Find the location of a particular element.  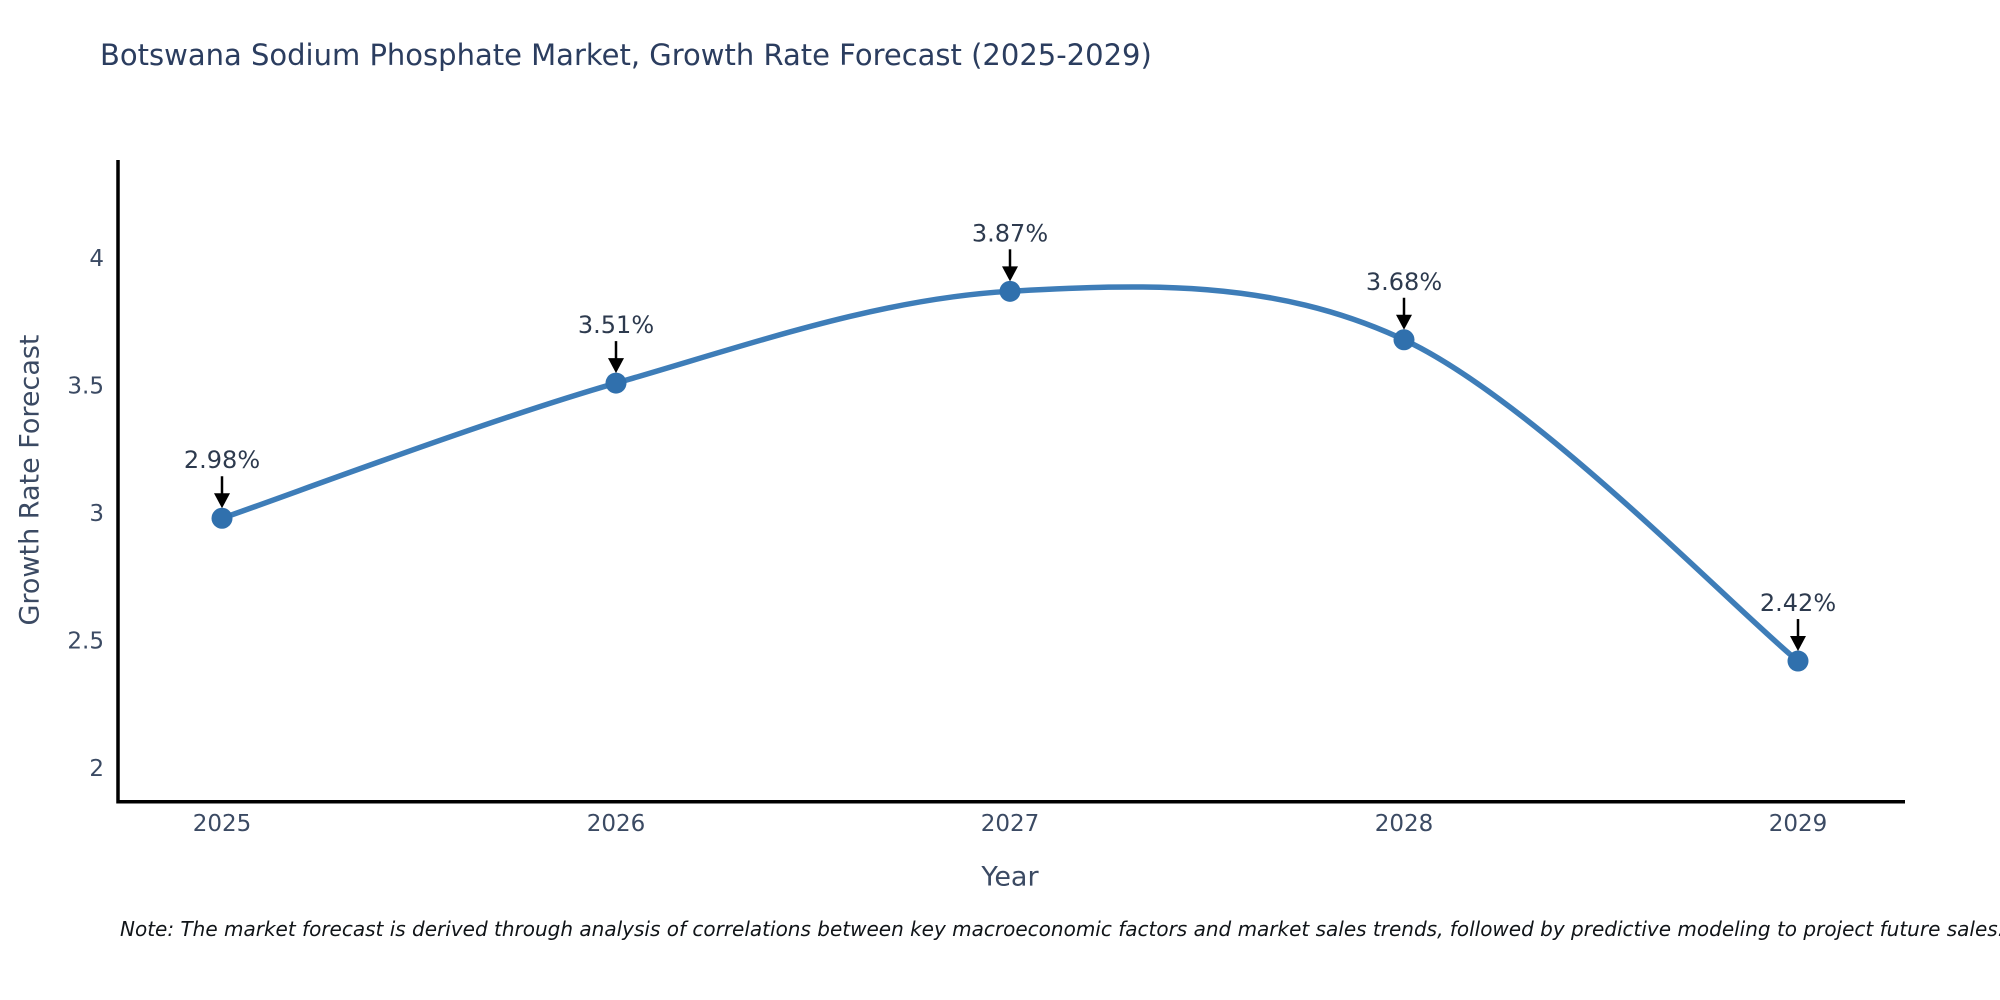

y-tick-label: 3 is located at coordinates (96, 514).